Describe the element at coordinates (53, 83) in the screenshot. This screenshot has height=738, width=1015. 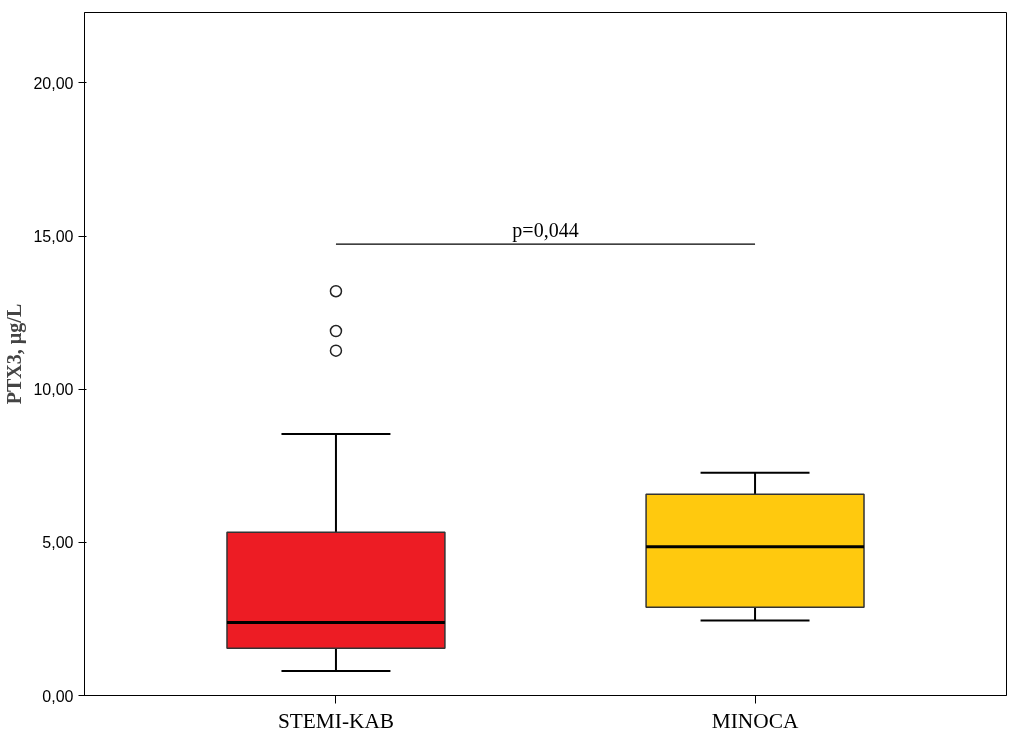
I see `y-tick-label: 20,00` at that location.